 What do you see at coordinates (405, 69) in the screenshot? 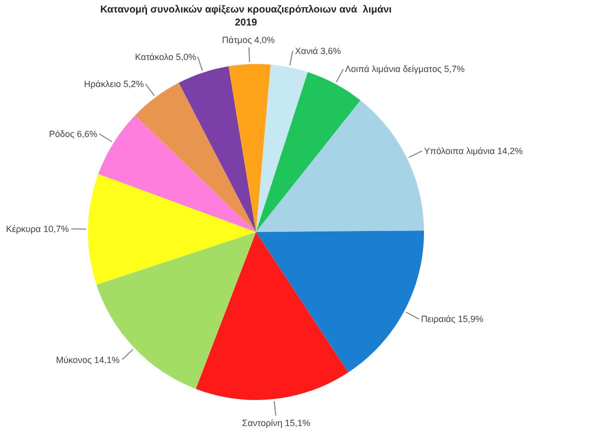
I see `slice-label: Λοιπά λιμάνια δείγματος 5,7%` at bounding box center [405, 69].